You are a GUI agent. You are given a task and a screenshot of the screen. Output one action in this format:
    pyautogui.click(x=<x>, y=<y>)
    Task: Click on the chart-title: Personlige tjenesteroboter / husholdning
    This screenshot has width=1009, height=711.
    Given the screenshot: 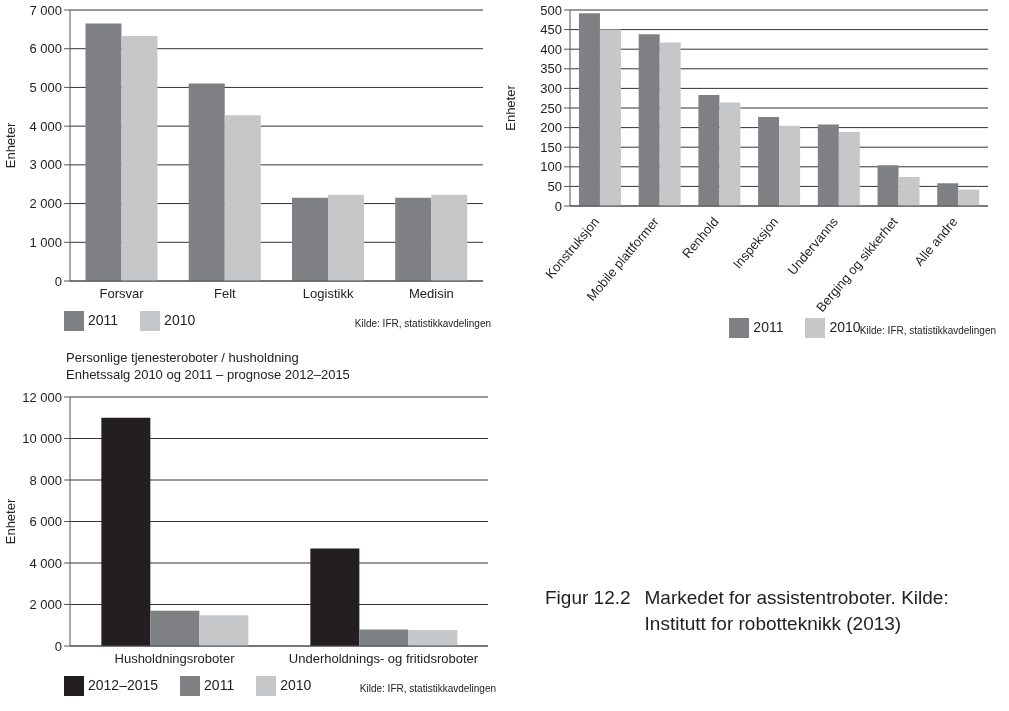 What is the action you would take?
    pyautogui.click(x=183, y=357)
    